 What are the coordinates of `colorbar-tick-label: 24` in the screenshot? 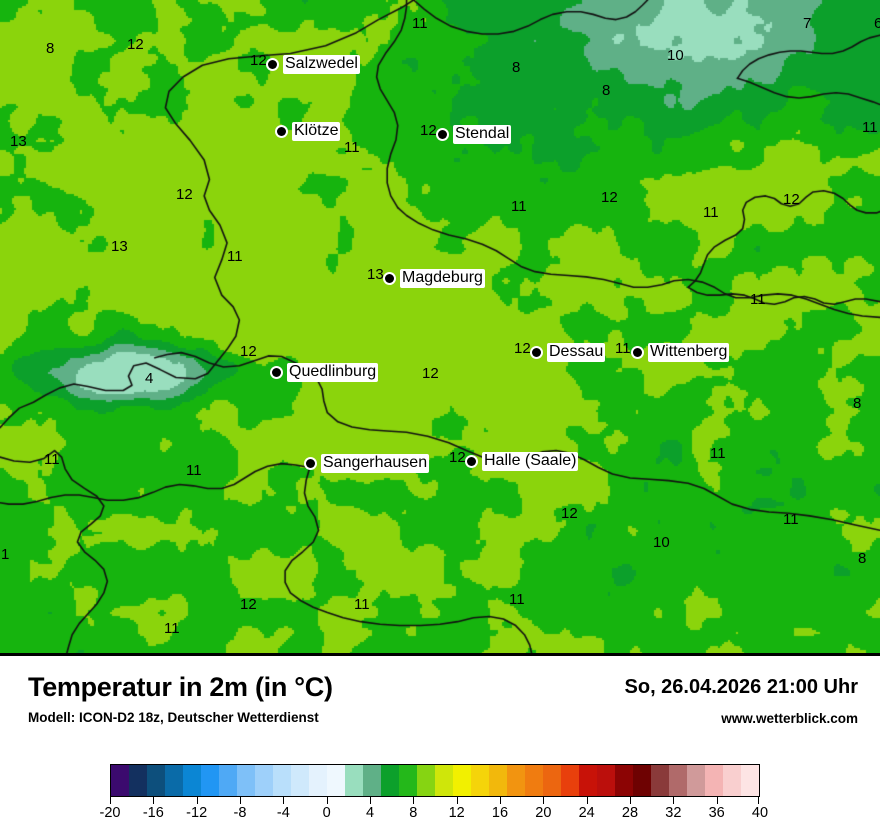 It's located at (586, 813).